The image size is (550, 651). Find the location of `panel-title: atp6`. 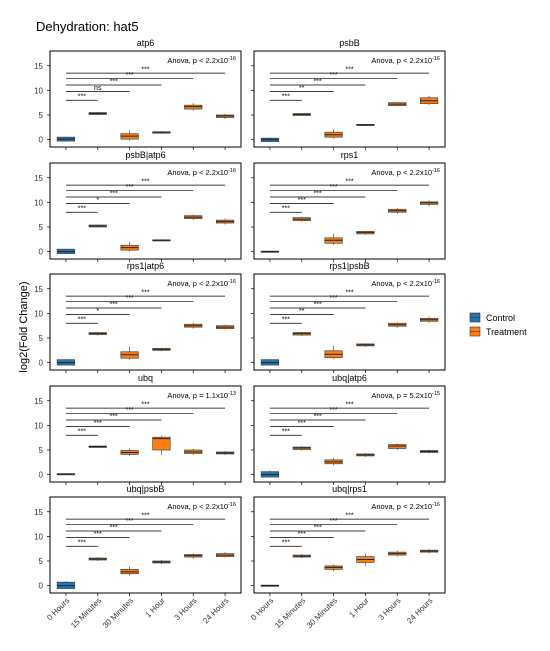

panel-title: atp6 is located at coordinates (146, 43).